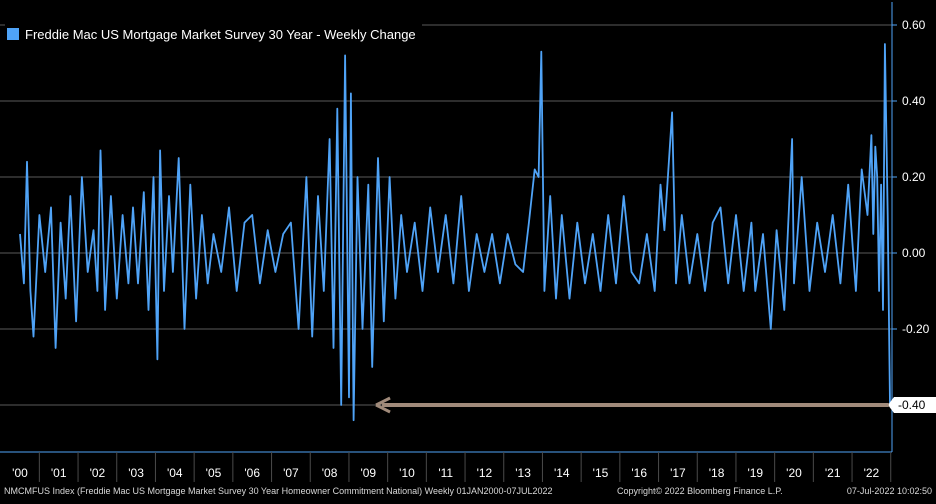 The height and width of the screenshot is (504, 936). Describe the element at coordinates (700, 491) in the screenshot. I see `copyright-note: Copyright© 2022 Bloomberg Finance L.P.` at that location.